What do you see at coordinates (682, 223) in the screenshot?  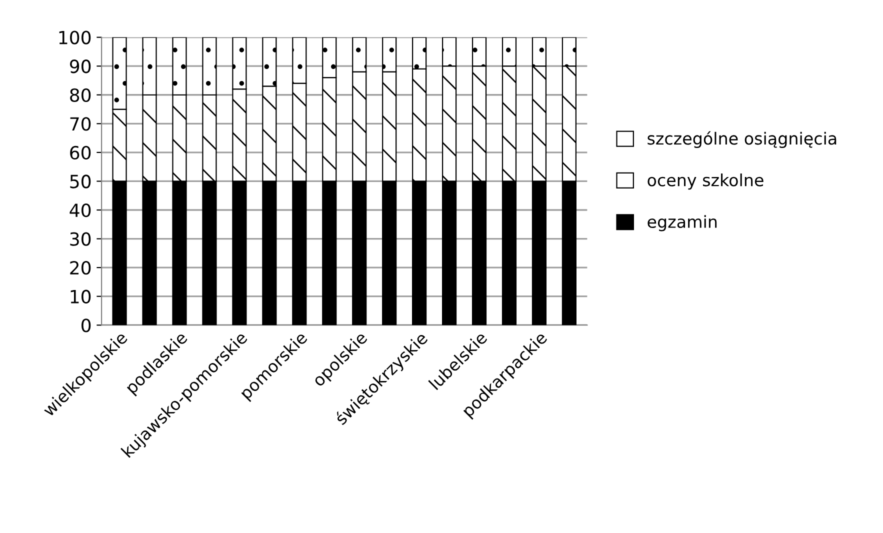 I see `legend-label: egzamin` at bounding box center [682, 223].